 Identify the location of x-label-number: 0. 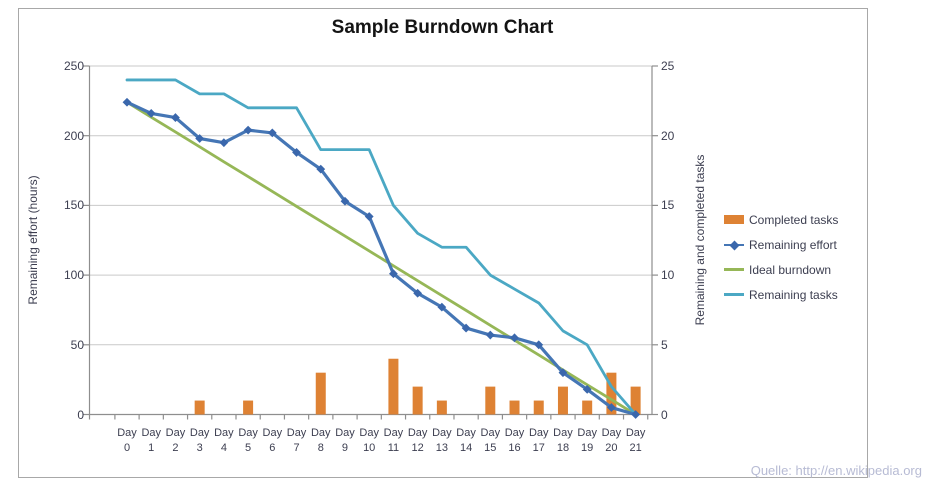
(127, 448).